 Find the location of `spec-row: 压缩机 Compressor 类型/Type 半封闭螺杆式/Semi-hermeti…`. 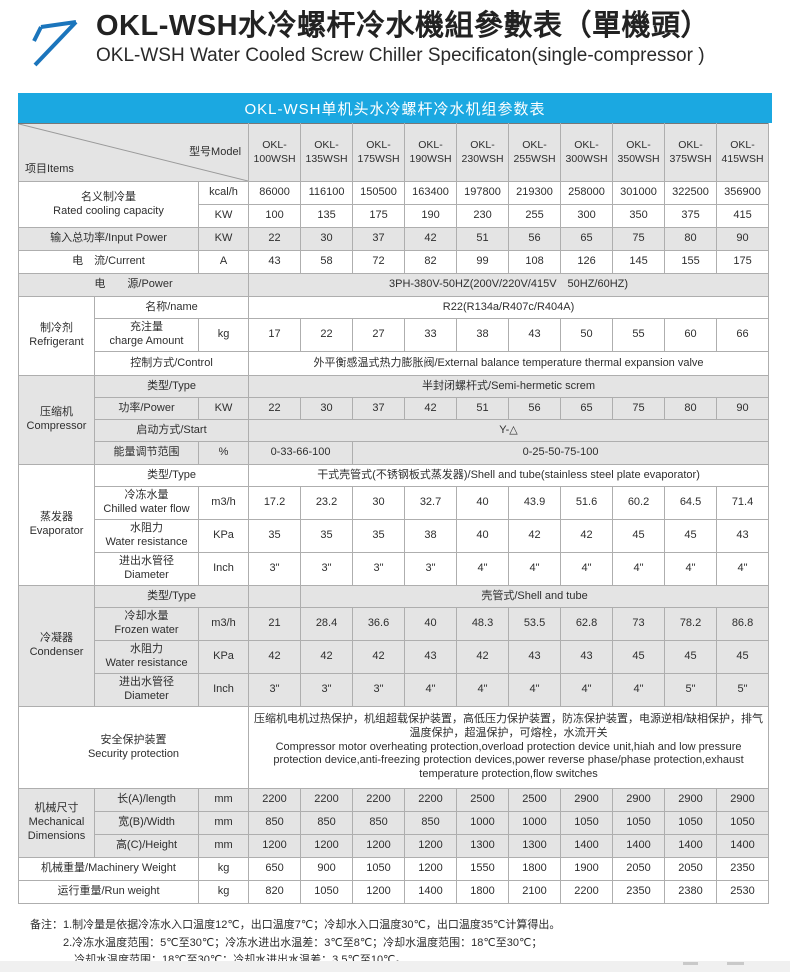

spec-row: 压缩机 Compressor 类型/Type 半封闭螺杆式/Semi-hermeti… is located at coordinates (394, 420).